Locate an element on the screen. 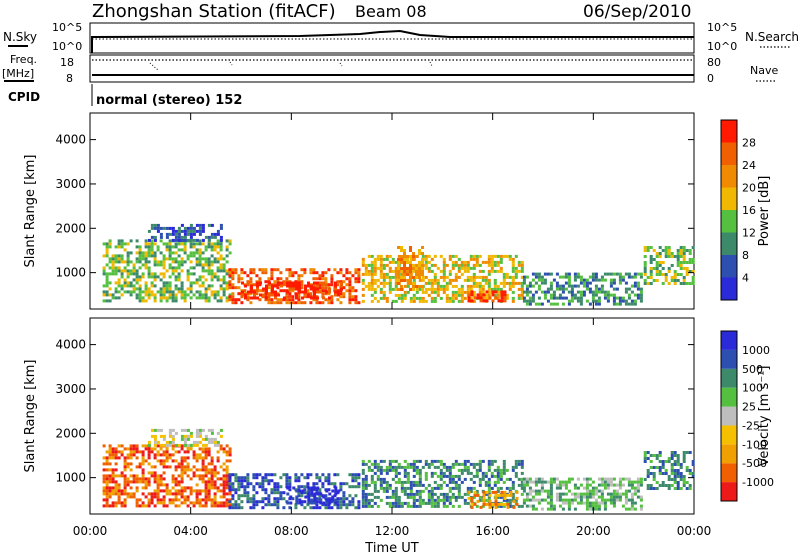 Image resolution: width=800 pixels, height=554 pixels. x-tick-label: 16:00 is located at coordinates (492, 531).